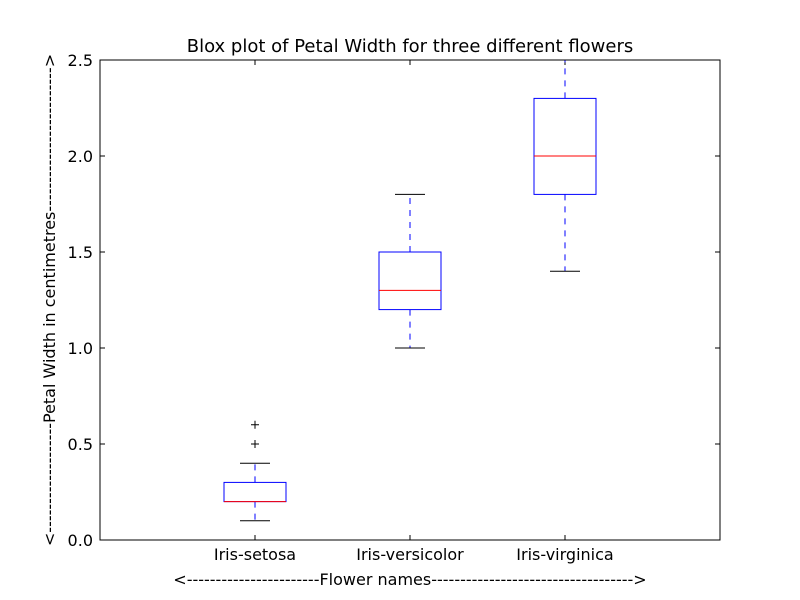 The height and width of the screenshot is (600, 800). Describe the element at coordinates (80, 60) in the screenshot. I see `y-tick-label: 2.5` at that location.